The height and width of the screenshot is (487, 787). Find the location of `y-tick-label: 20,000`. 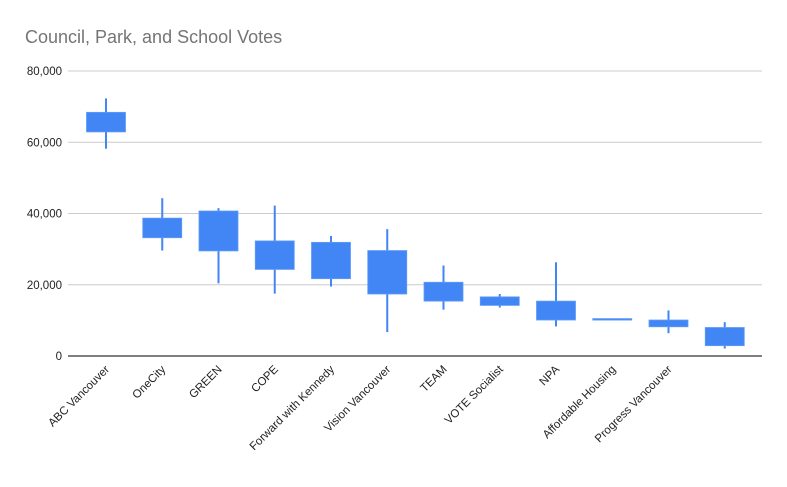

y-tick-label: 20,000 is located at coordinates (44, 286).